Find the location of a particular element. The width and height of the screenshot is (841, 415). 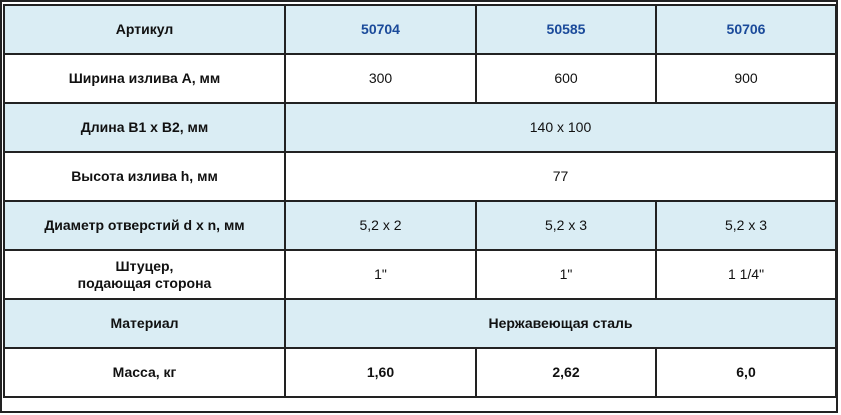

row-label: Высота излива h, мм is located at coordinates (144, 176).